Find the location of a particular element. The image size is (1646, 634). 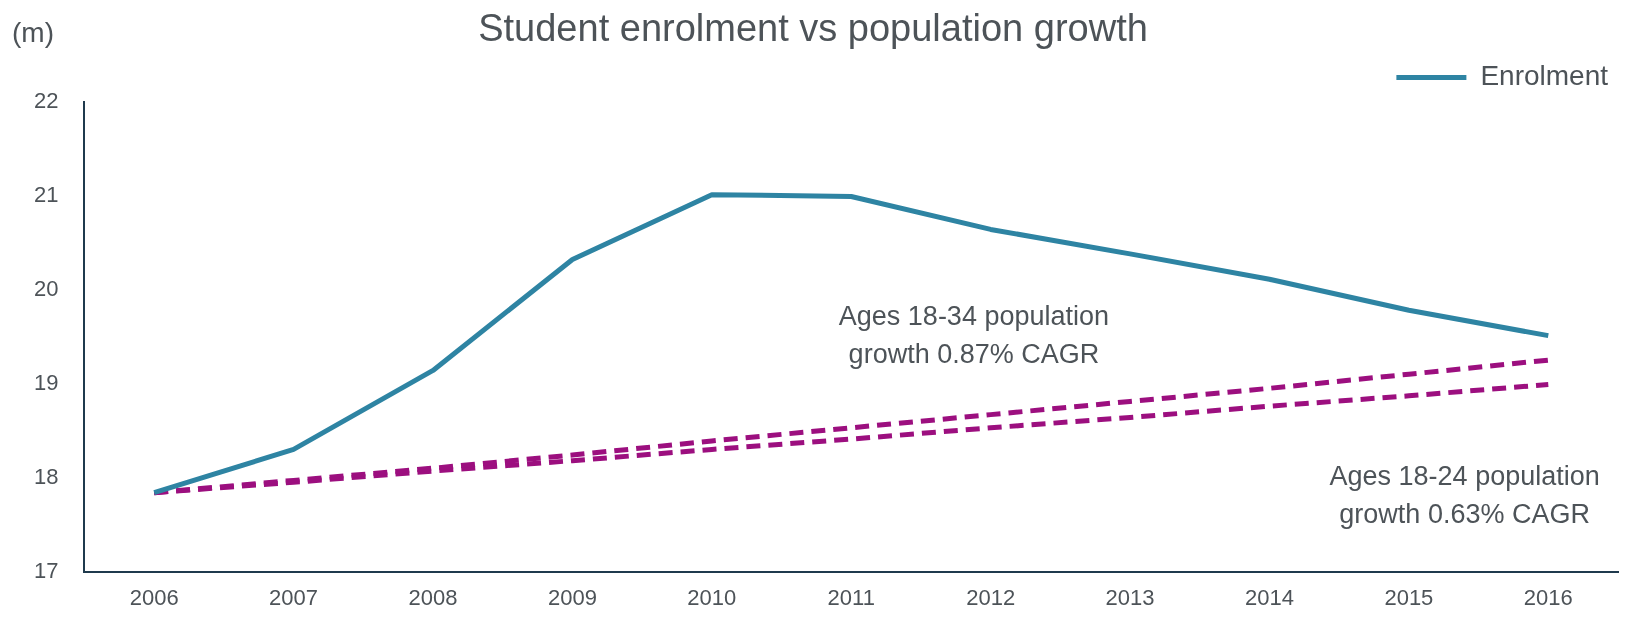

chart-title: Student enrolment vs population growth is located at coordinates (813, 28).